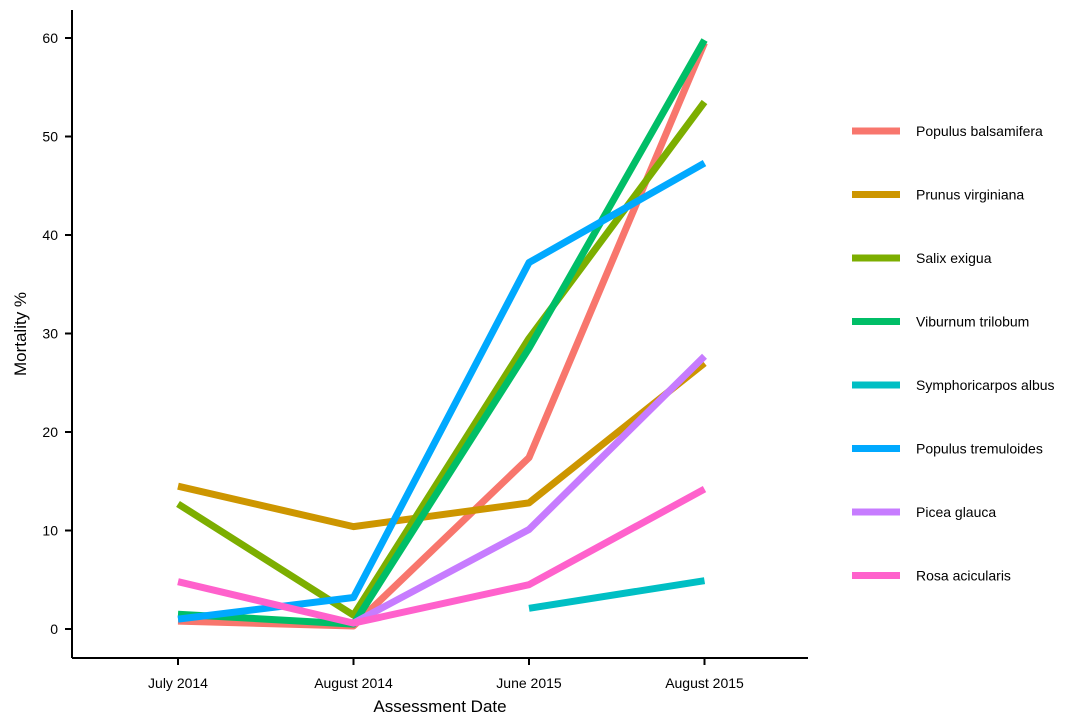 Image resolution: width=1078 pixels, height=719 pixels. Describe the element at coordinates (956, 512) in the screenshot. I see `legend-label: Picea glauca` at that location.